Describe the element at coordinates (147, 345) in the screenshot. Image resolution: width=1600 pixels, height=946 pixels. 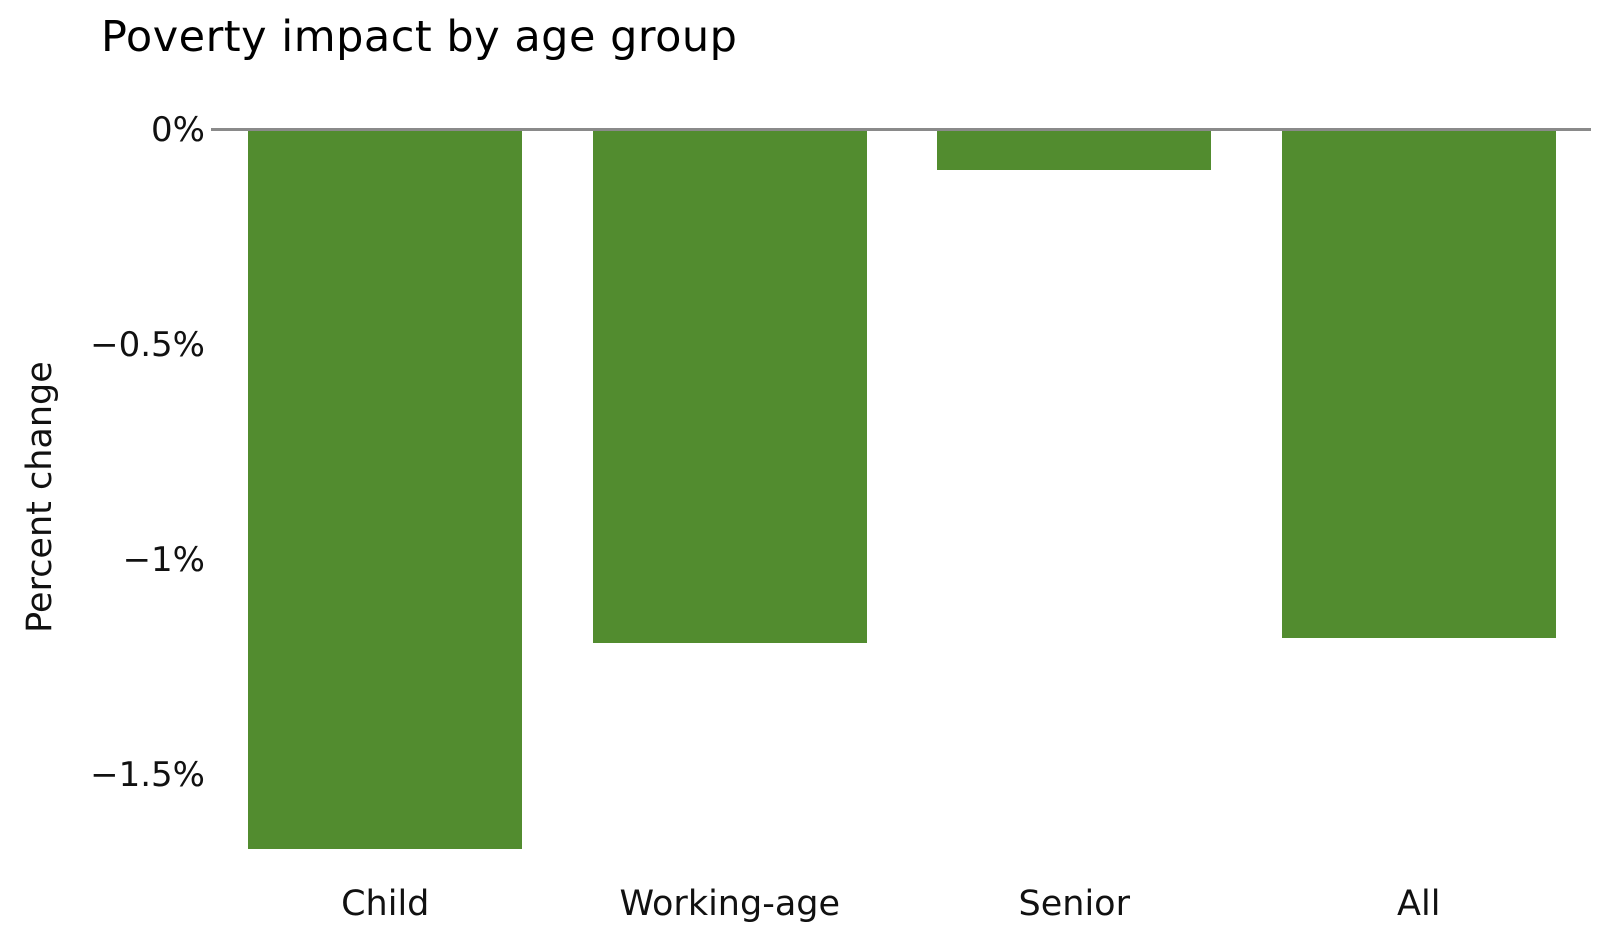
I see `y-tick-label: −0.5%` at that location.